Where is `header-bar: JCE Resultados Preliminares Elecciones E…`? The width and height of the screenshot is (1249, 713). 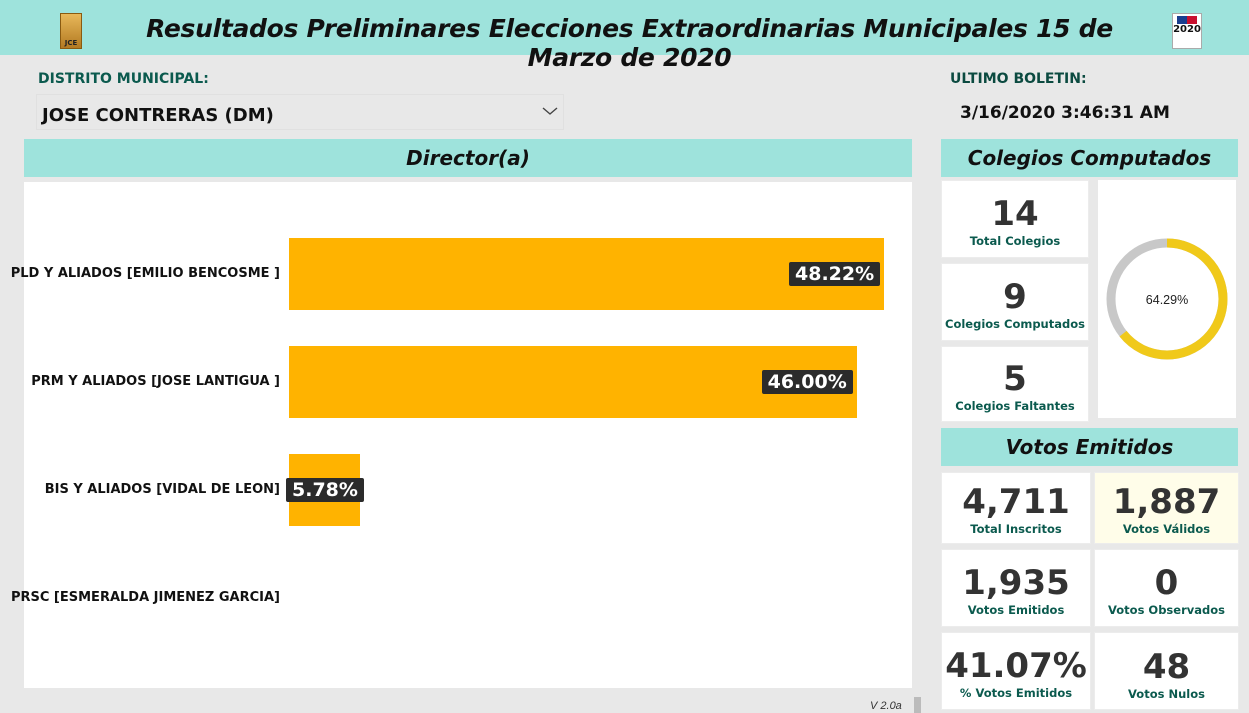 header-bar: JCE Resultados Preliminares Elecciones E… is located at coordinates (624, 36).